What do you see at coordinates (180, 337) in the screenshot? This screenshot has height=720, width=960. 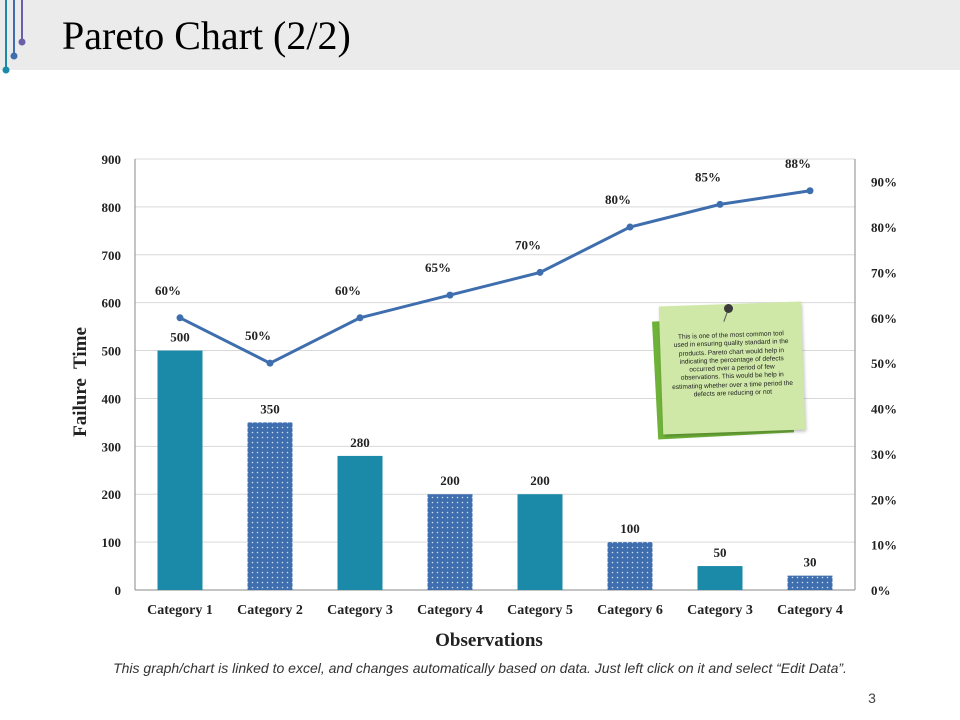 I see `bar-data-label: 500` at bounding box center [180, 337].